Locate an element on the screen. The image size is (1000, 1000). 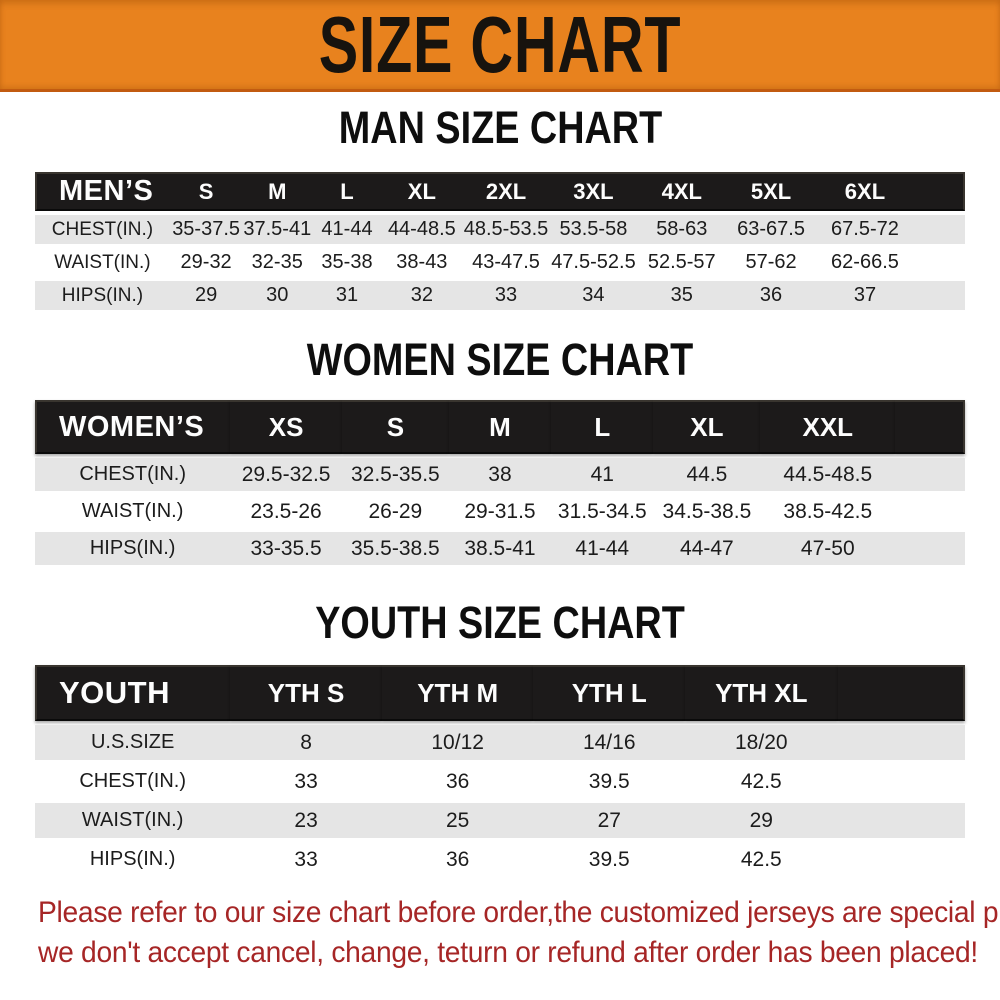
youth-section-heading-text: YOUTH SIZE CHART is located at coordinates (500, 622).